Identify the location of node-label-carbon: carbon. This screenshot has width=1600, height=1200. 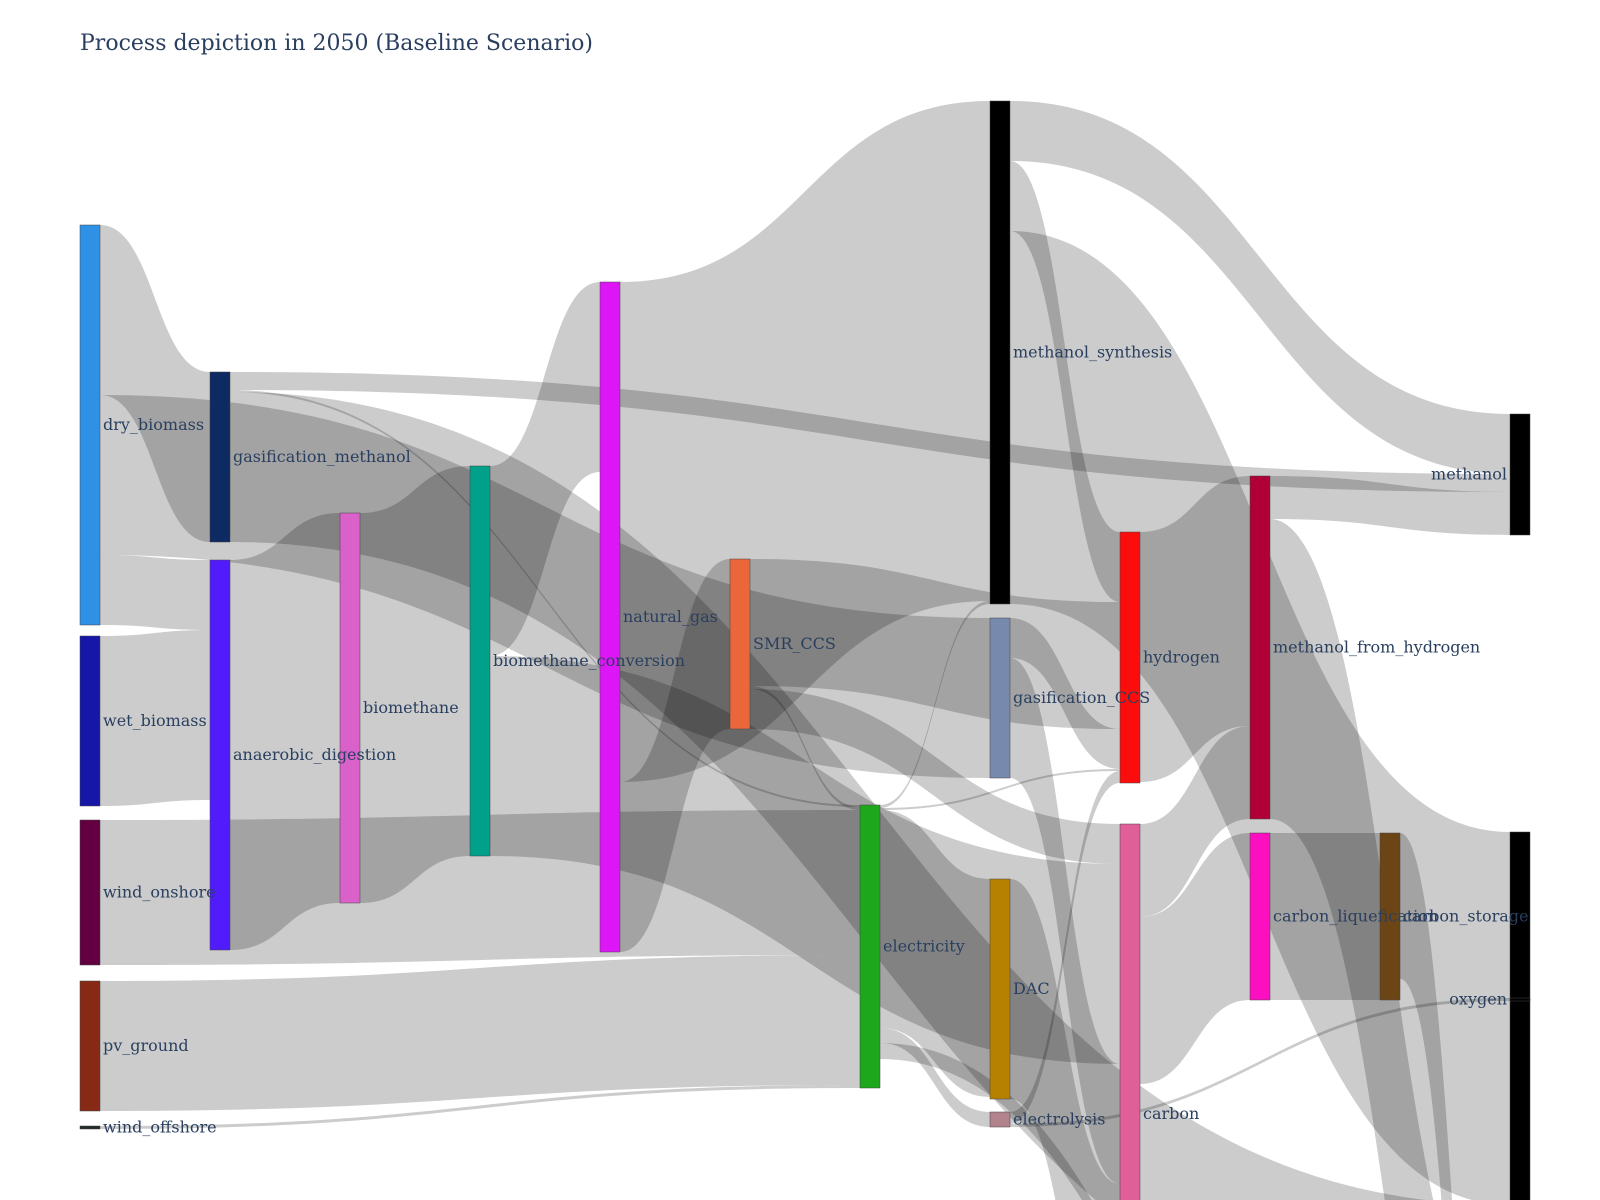
(1171, 1113).